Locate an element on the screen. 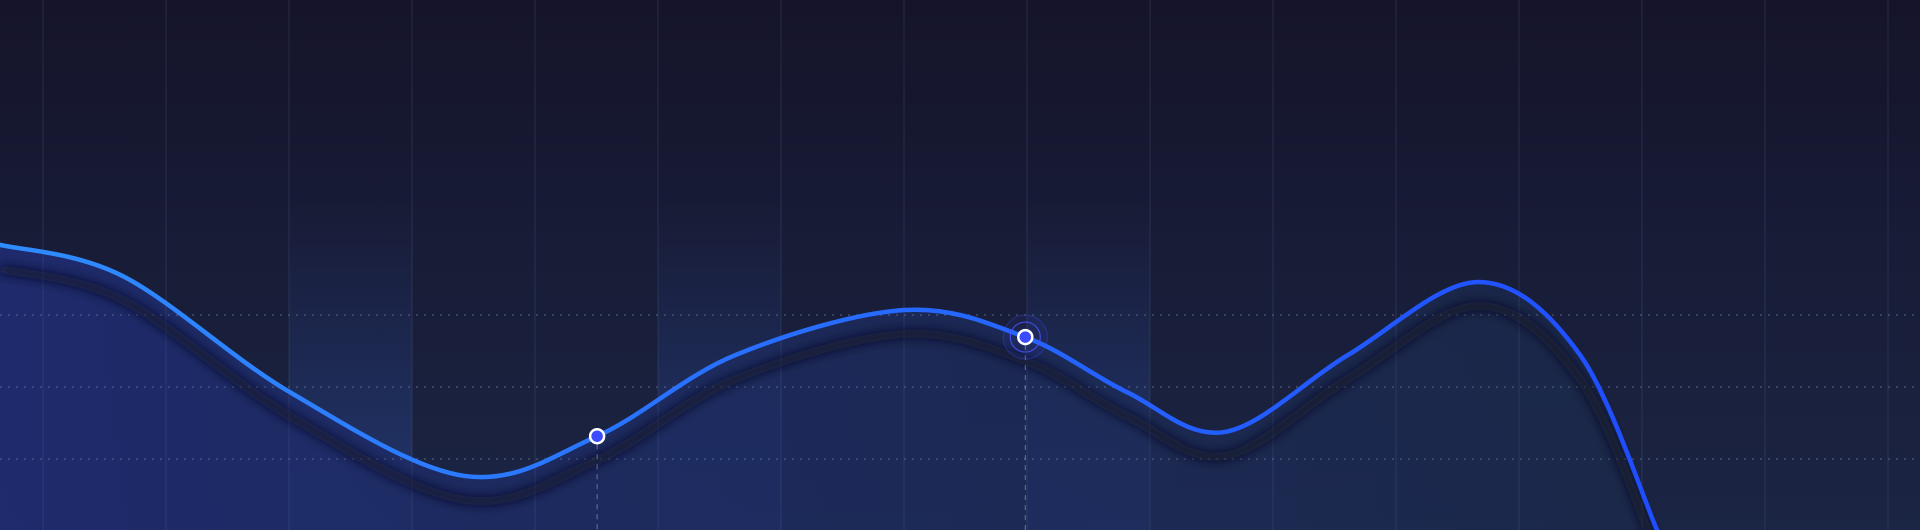  markers is located at coordinates (818, 422).